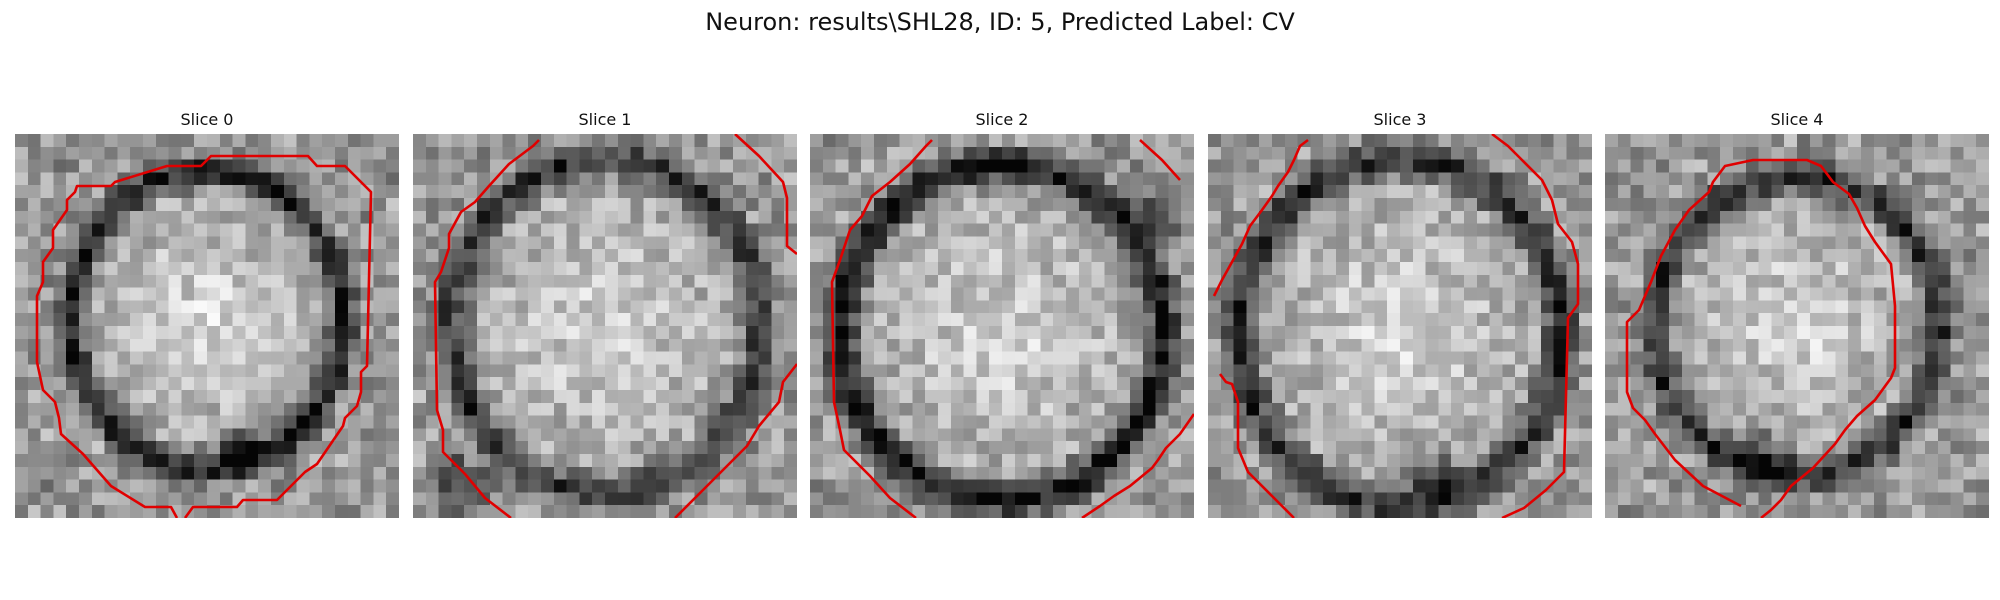  I want to click on slice-panel-0: Slice 0, so click(207, 313).